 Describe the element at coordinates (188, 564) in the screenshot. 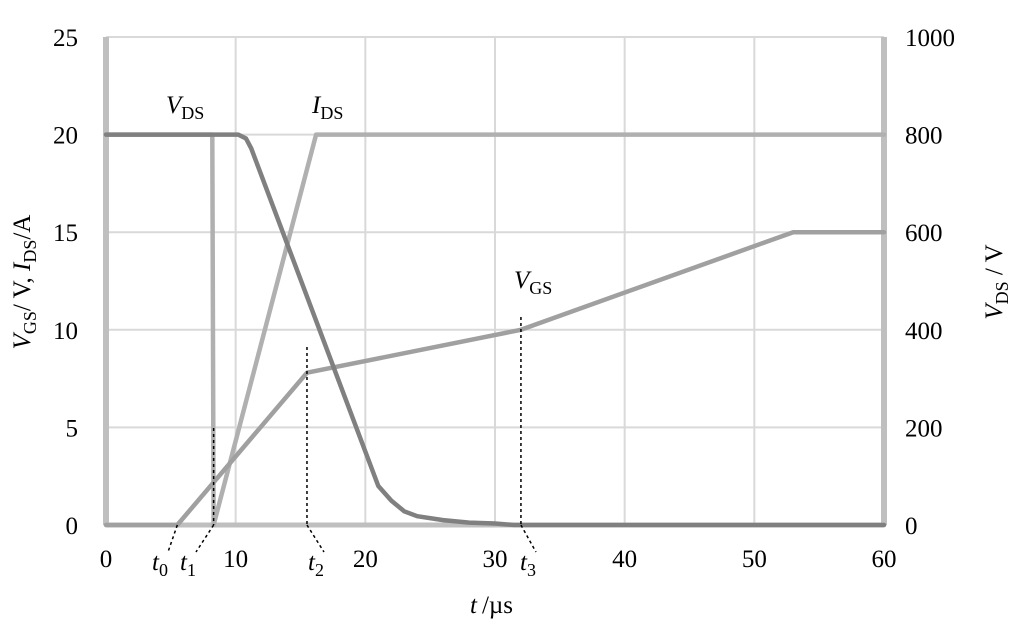

I see `marker-label-t1: t1` at that location.